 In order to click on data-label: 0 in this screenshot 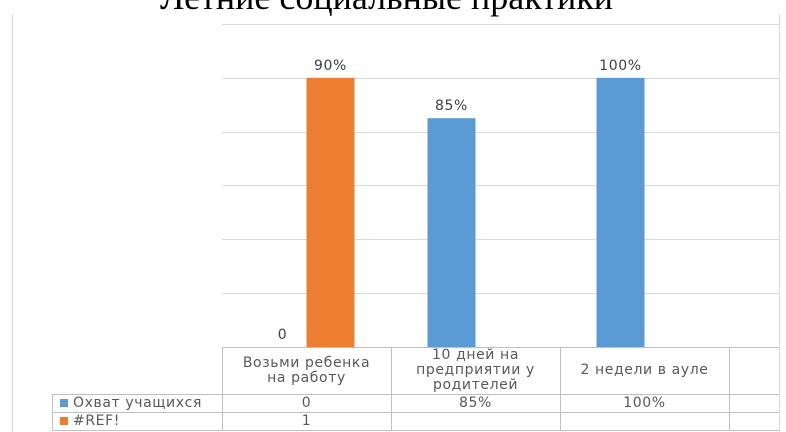, I will do `click(283, 335)`.